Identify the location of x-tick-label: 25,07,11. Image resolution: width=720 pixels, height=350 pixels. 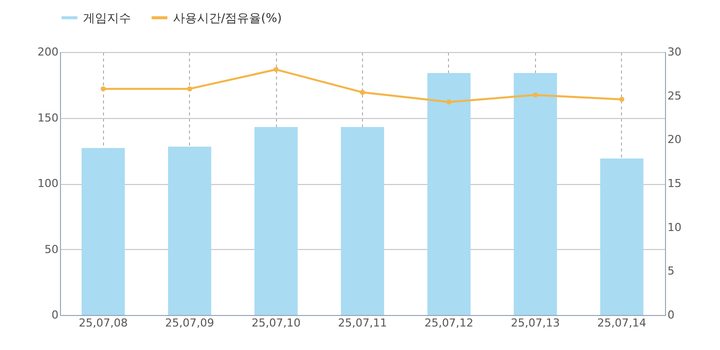
(362, 323).